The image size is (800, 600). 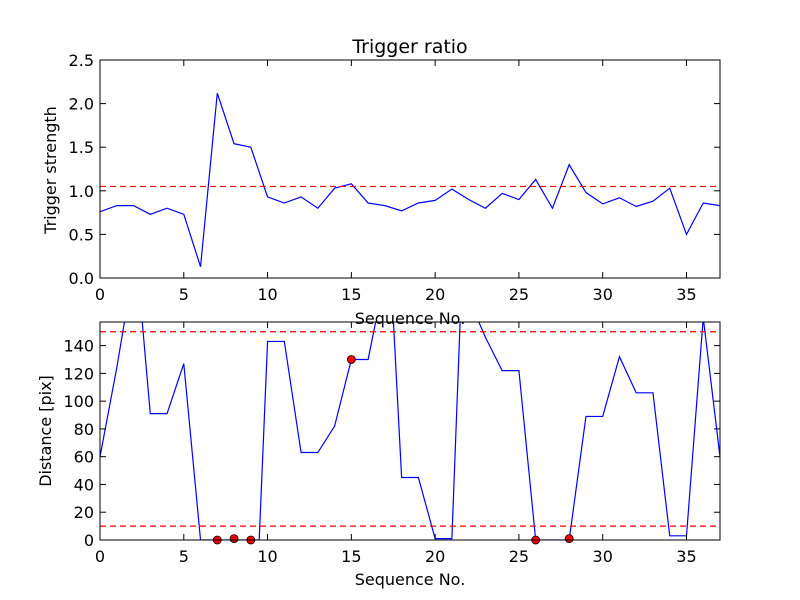 What do you see at coordinates (81, 234) in the screenshot?
I see `y-tick-label: 0.5` at bounding box center [81, 234].